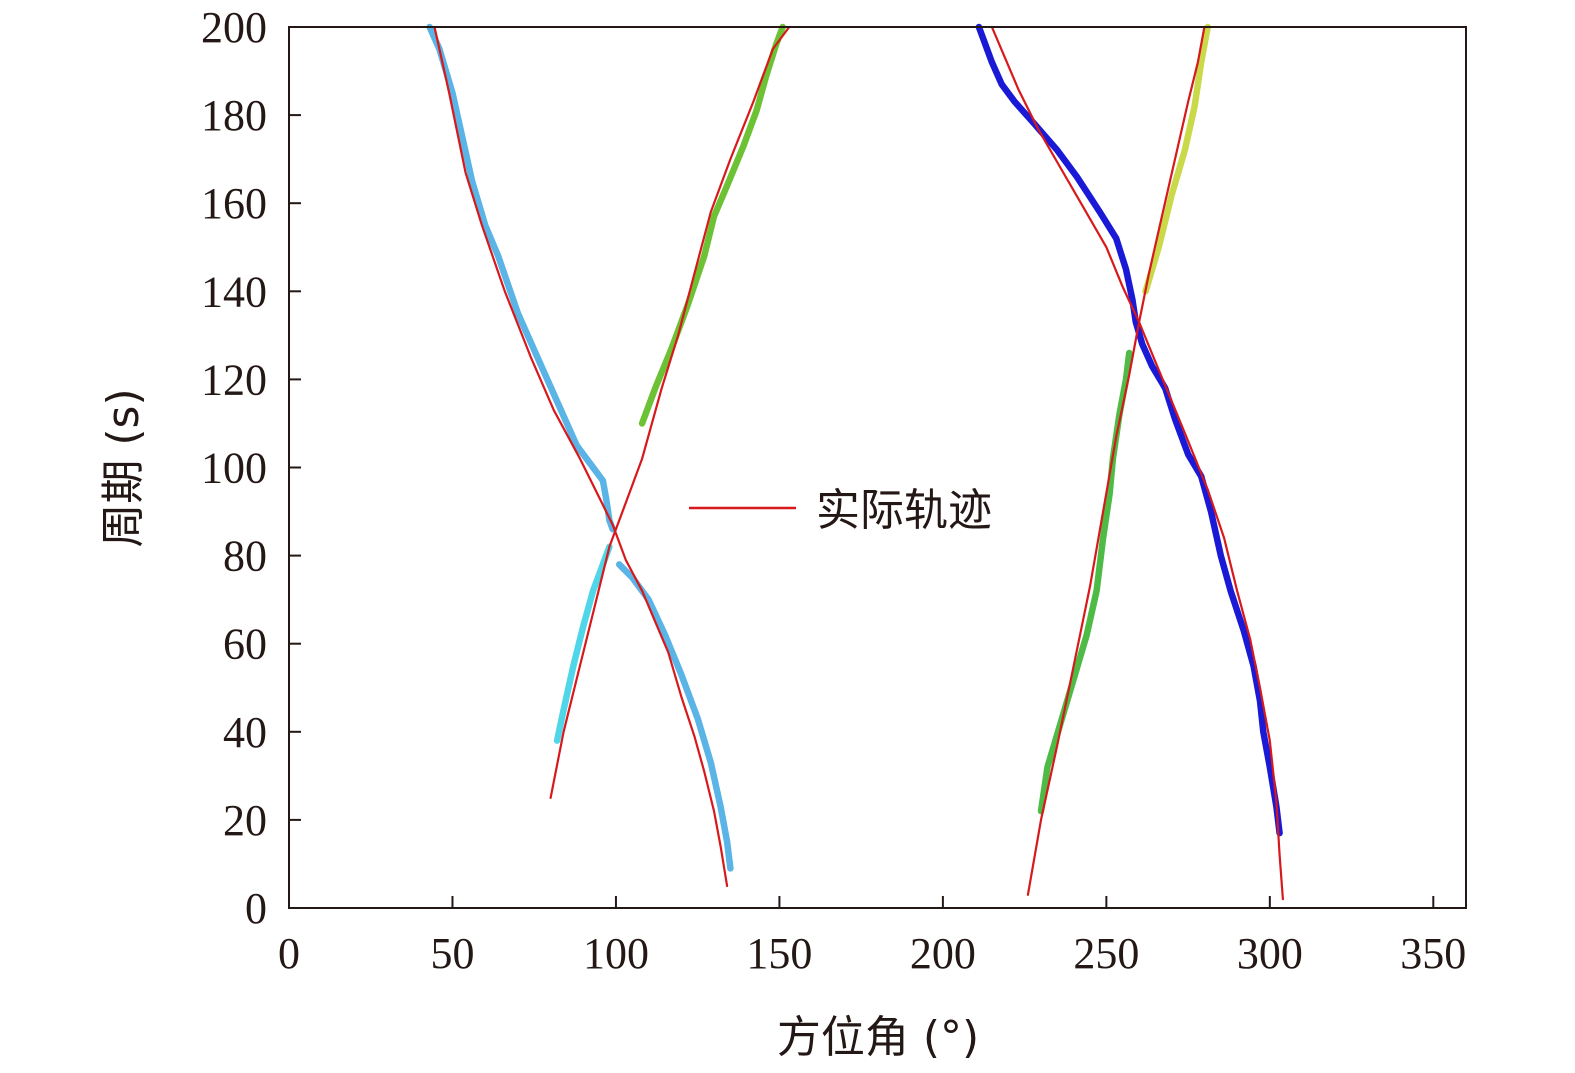 The height and width of the screenshot is (1073, 1575). Describe the element at coordinates (878, 1037) in the screenshot. I see `x-axis-title: 方位角 (°)` at that location.